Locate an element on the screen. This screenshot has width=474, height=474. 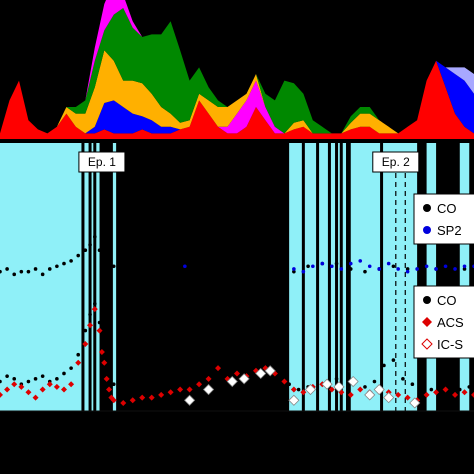
legend-group: CO SP2 CO ACS IC-S is located at coordinates (443, 276).